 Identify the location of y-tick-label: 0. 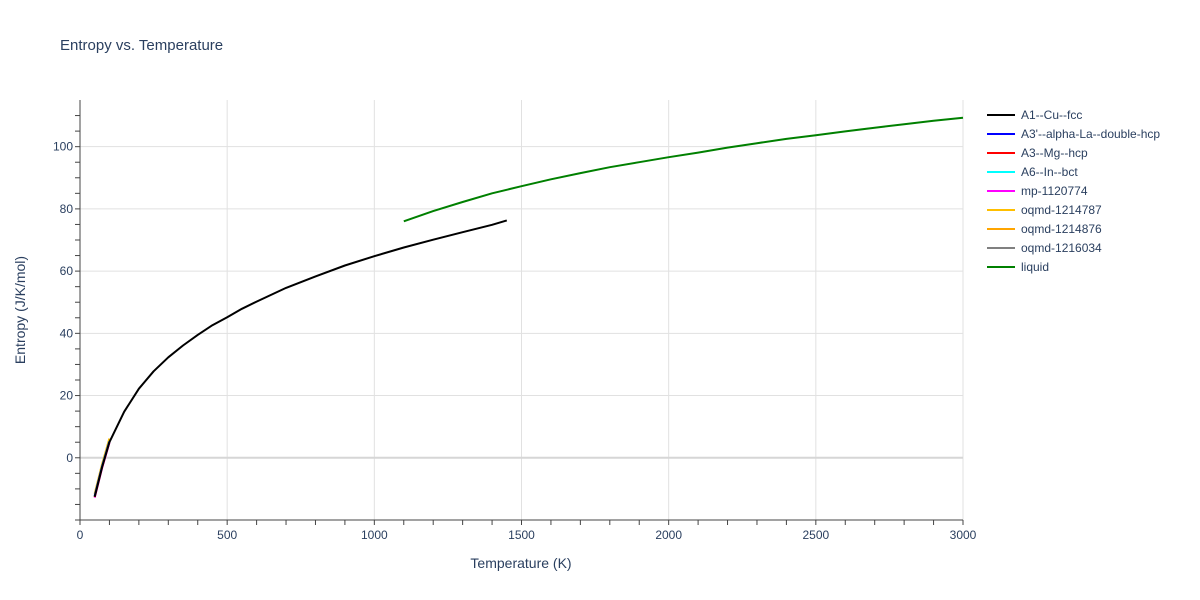
(69, 458).